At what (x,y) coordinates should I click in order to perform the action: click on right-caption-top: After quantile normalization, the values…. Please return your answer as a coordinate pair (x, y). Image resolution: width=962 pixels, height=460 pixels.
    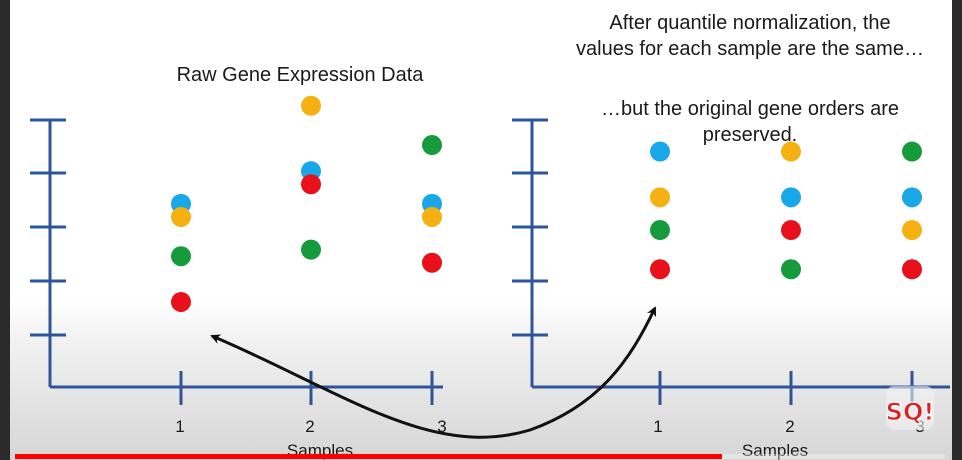
    Looking at the image, I should click on (750, 36).